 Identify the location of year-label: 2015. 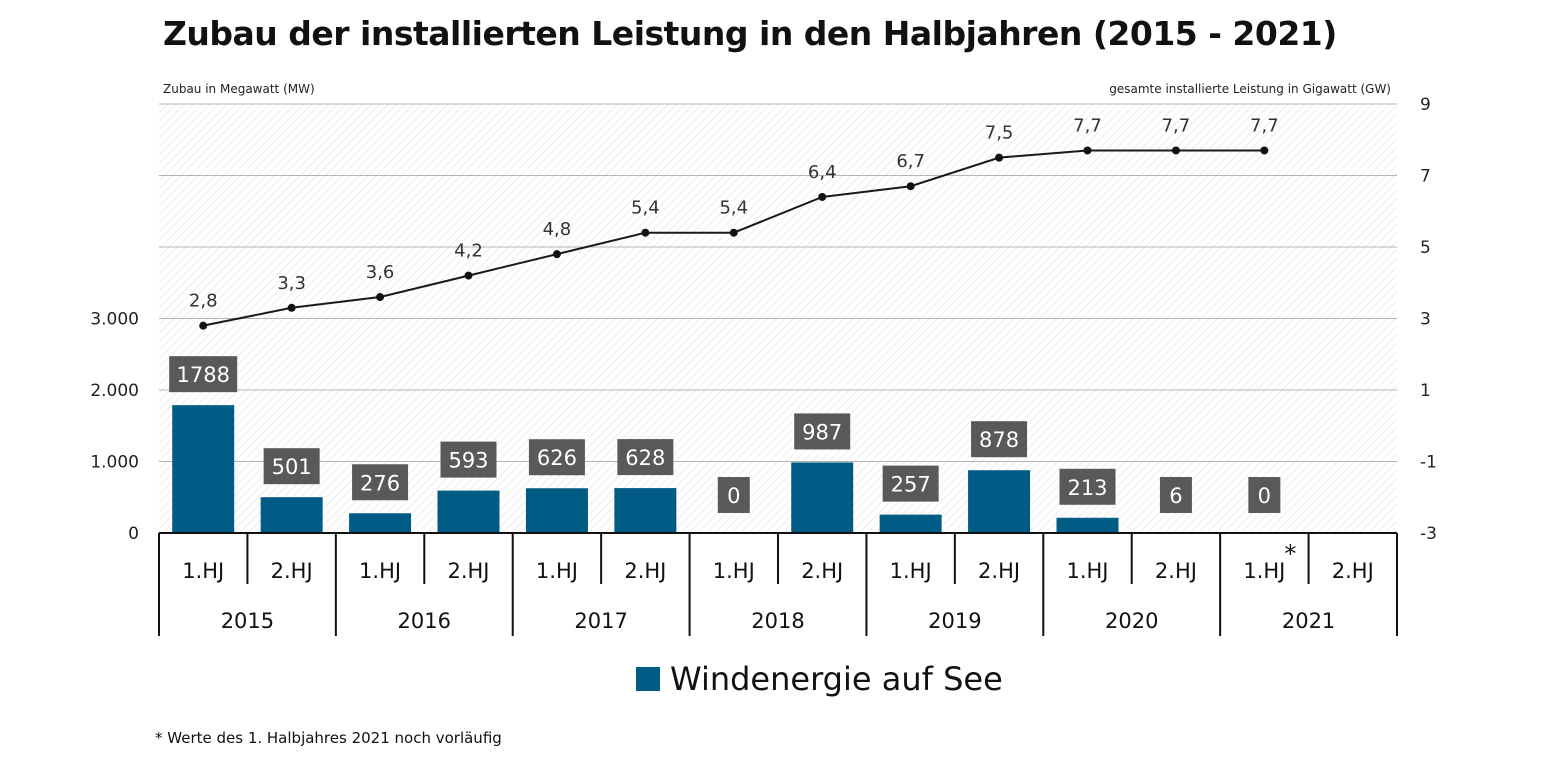
(247, 621).